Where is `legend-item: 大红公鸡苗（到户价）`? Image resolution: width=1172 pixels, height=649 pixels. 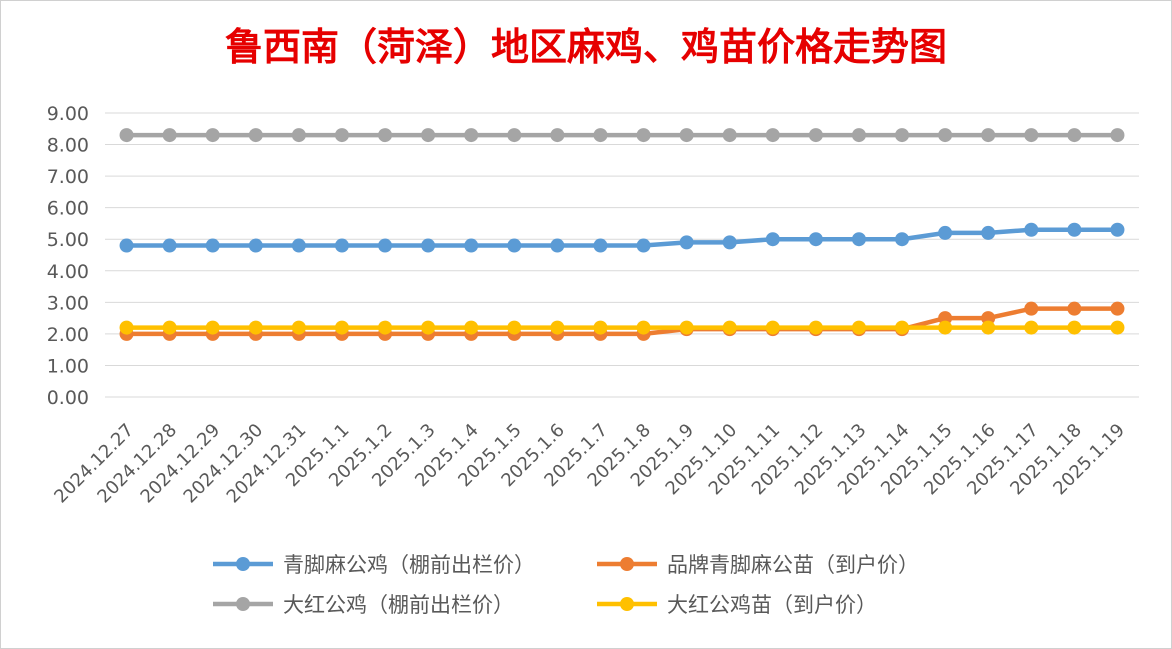 legend-item: 大红公鸡苗（到户价） is located at coordinates (736, 604).